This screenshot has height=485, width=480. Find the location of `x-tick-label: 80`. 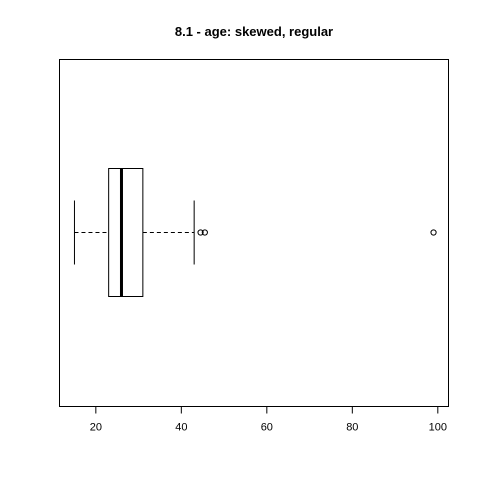

x-tick-label: 80 is located at coordinates (352, 428).